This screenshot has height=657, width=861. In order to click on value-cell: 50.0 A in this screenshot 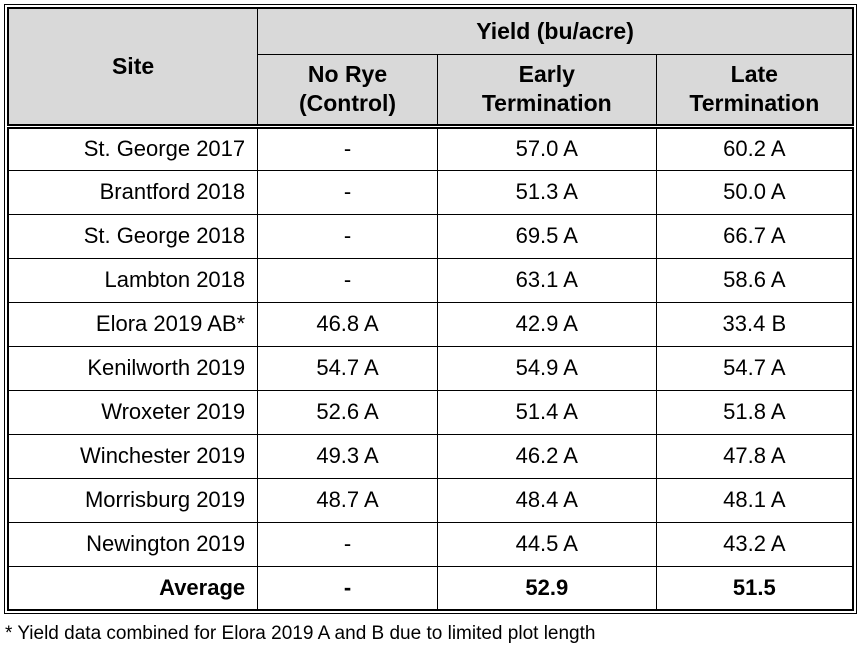, I will do `click(754, 192)`.